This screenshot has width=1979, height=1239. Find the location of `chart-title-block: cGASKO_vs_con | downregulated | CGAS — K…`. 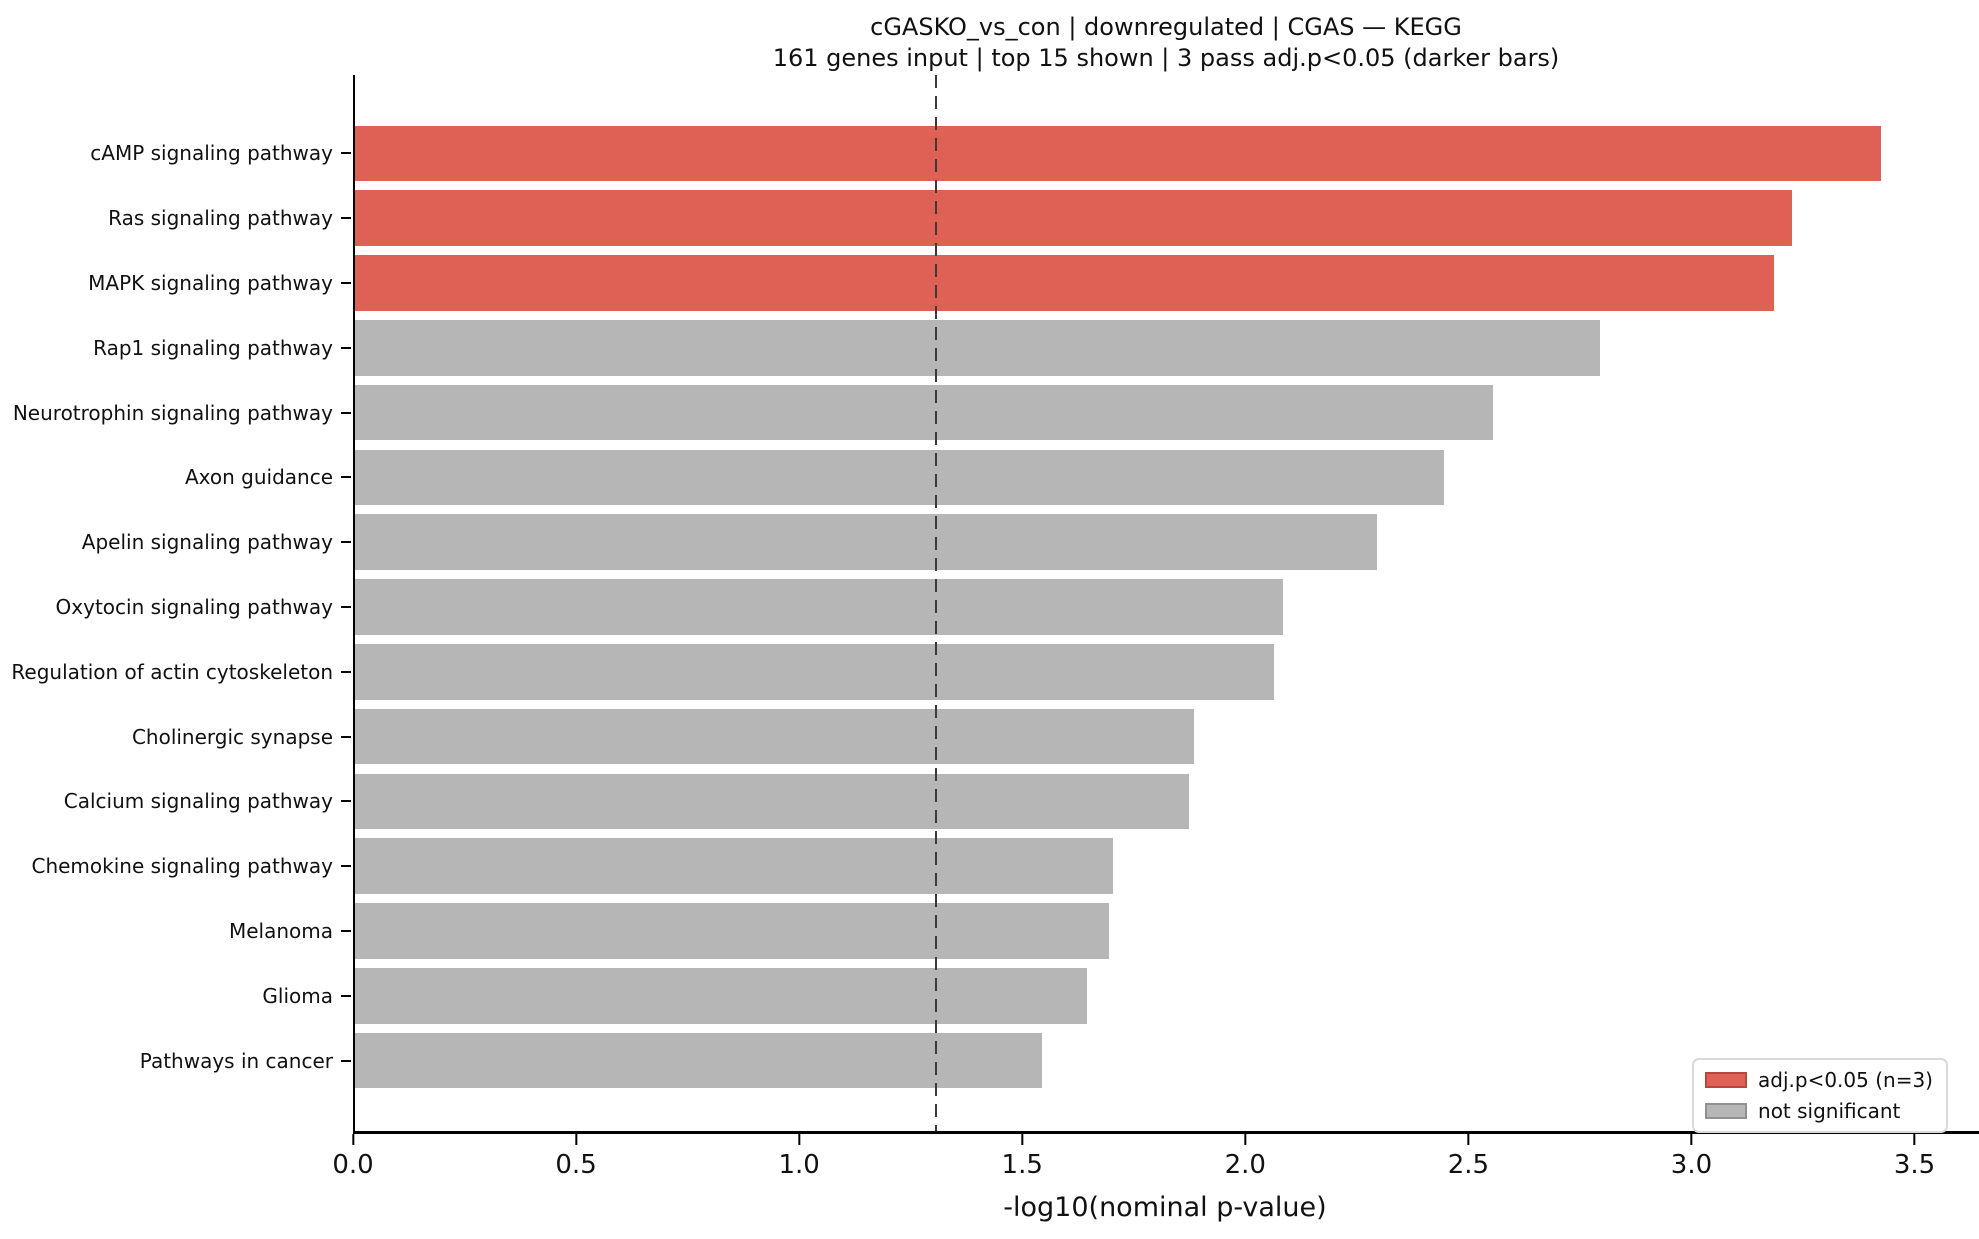

chart-title-block: cGASKO_vs_con | downregulated | CGAS — K… is located at coordinates (1166, 43).